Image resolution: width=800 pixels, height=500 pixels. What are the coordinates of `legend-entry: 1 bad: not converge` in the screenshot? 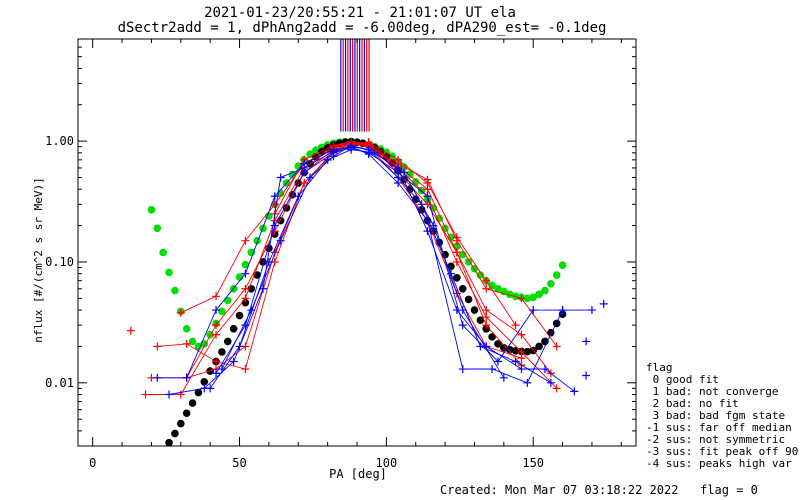 It's located at (712, 391).